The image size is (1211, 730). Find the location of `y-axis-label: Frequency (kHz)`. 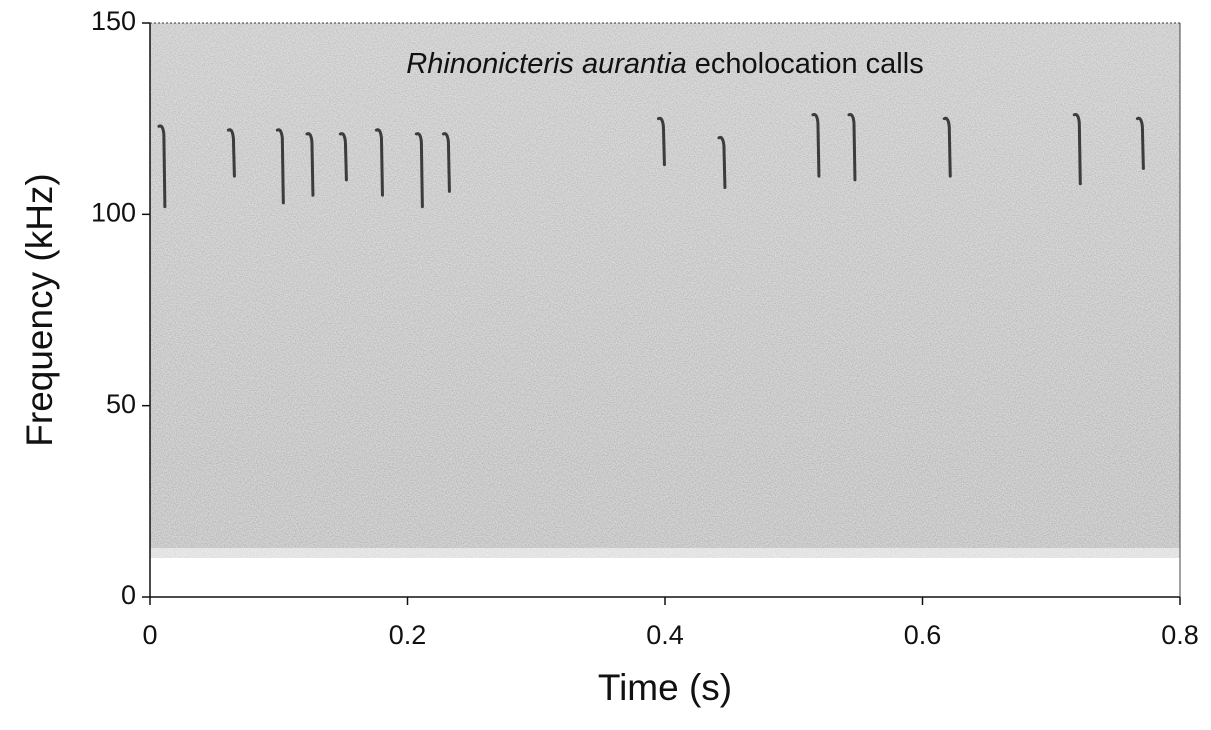

y-axis-label: Frequency (kHz) is located at coordinates (39, 309).